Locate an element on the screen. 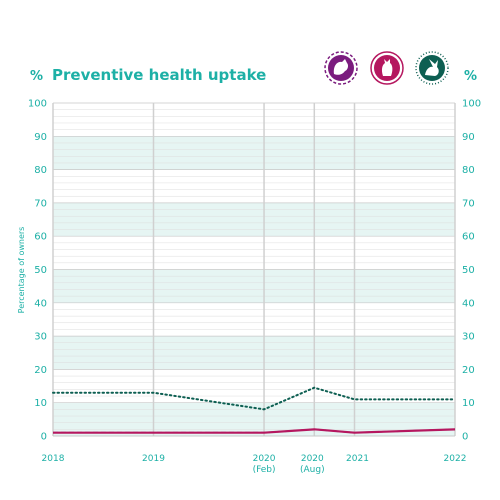 The image size is (500, 500). y-tick-right-40: 40 is located at coordinates (468, 303).